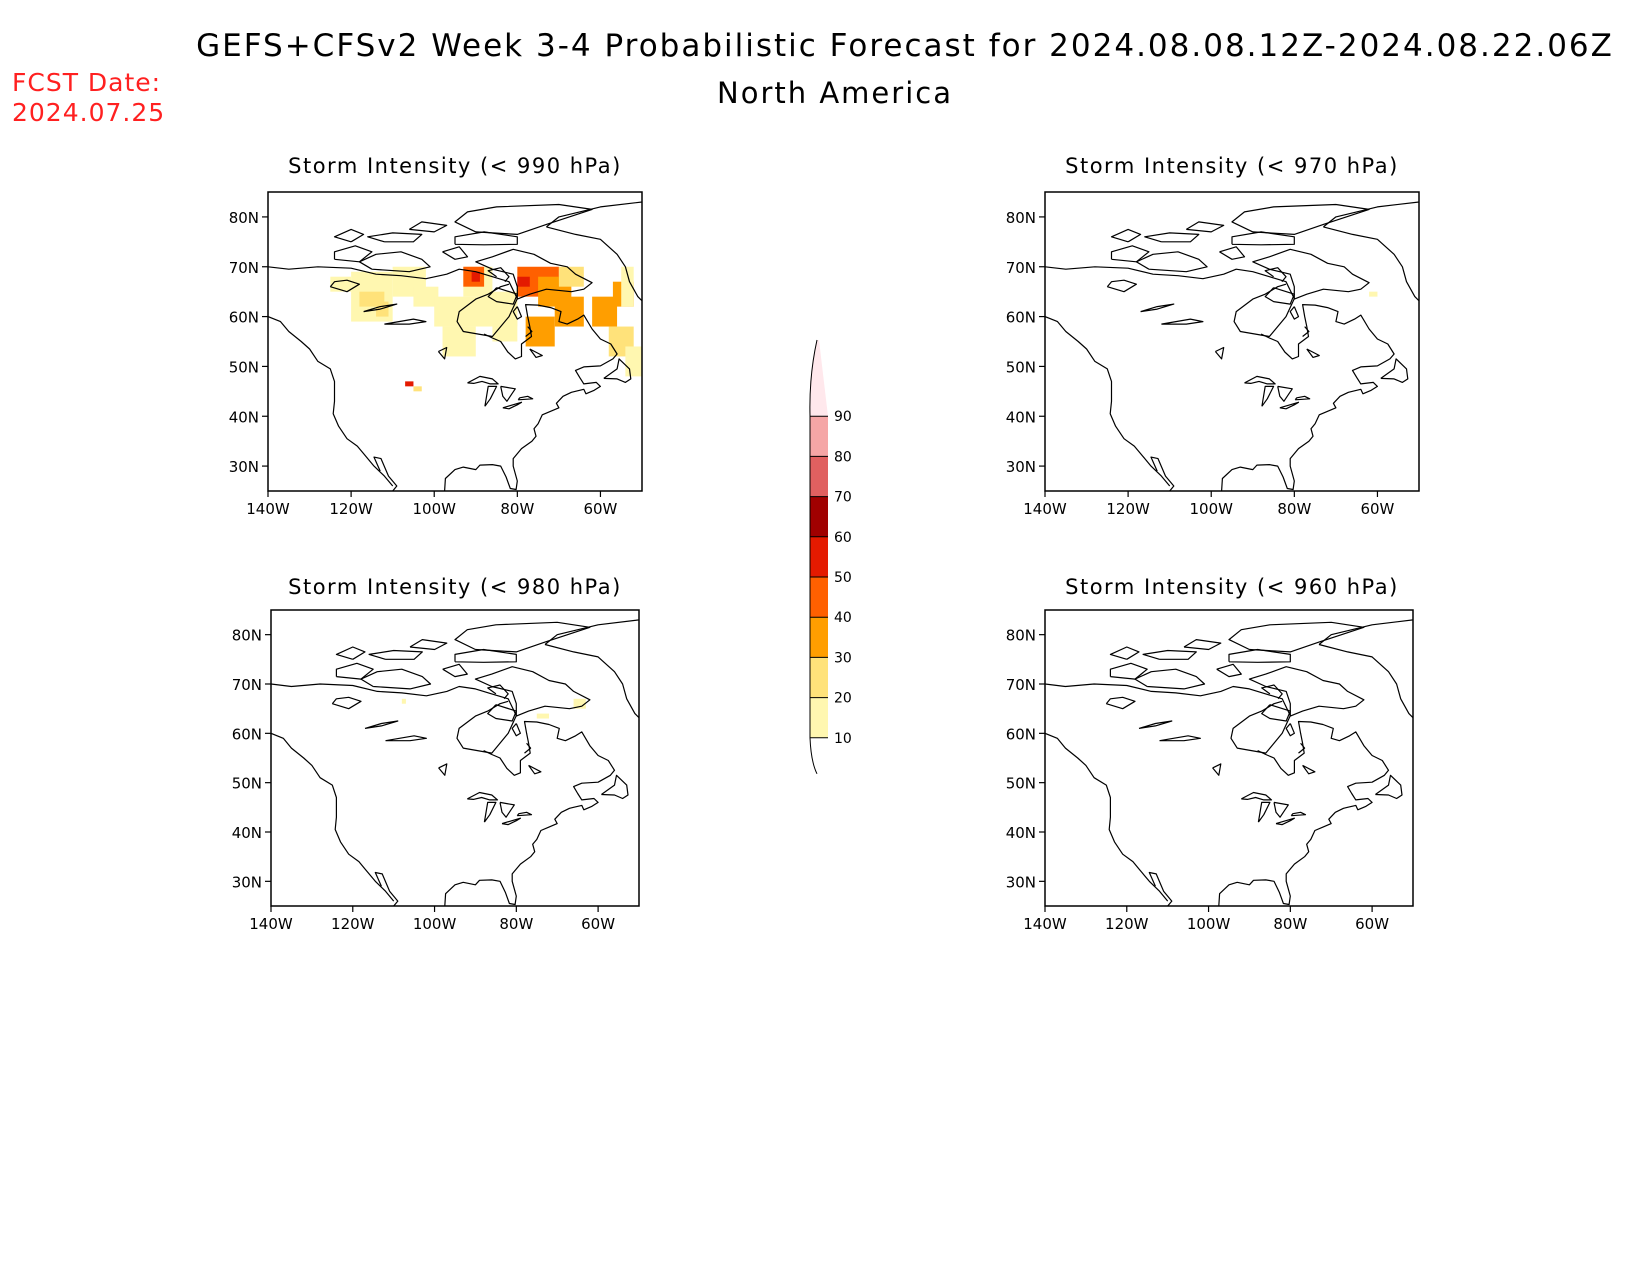 Image resolution: width=1650 pixels, height=1275 pixels. What do you see at coordinates (1232, 166) in the screenshot?
I see `panel-title: Storm Intensity (< 970 hPa)` at bounding box center [1232, 166].